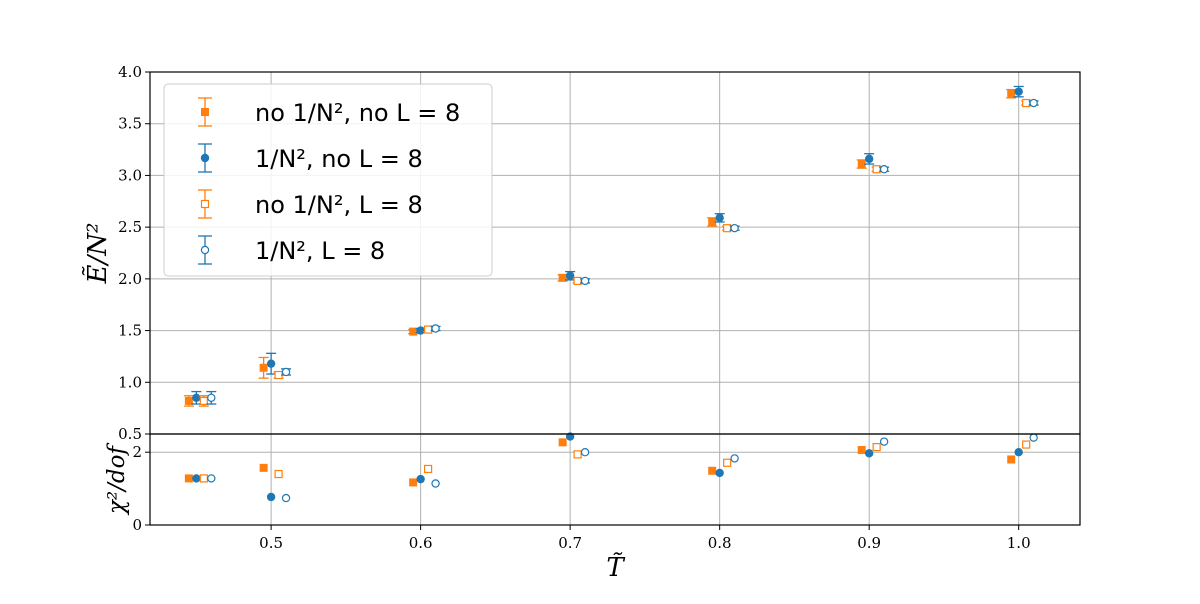  I want to click on legend-label: no 1/N², L = 8, so click(339, 205).